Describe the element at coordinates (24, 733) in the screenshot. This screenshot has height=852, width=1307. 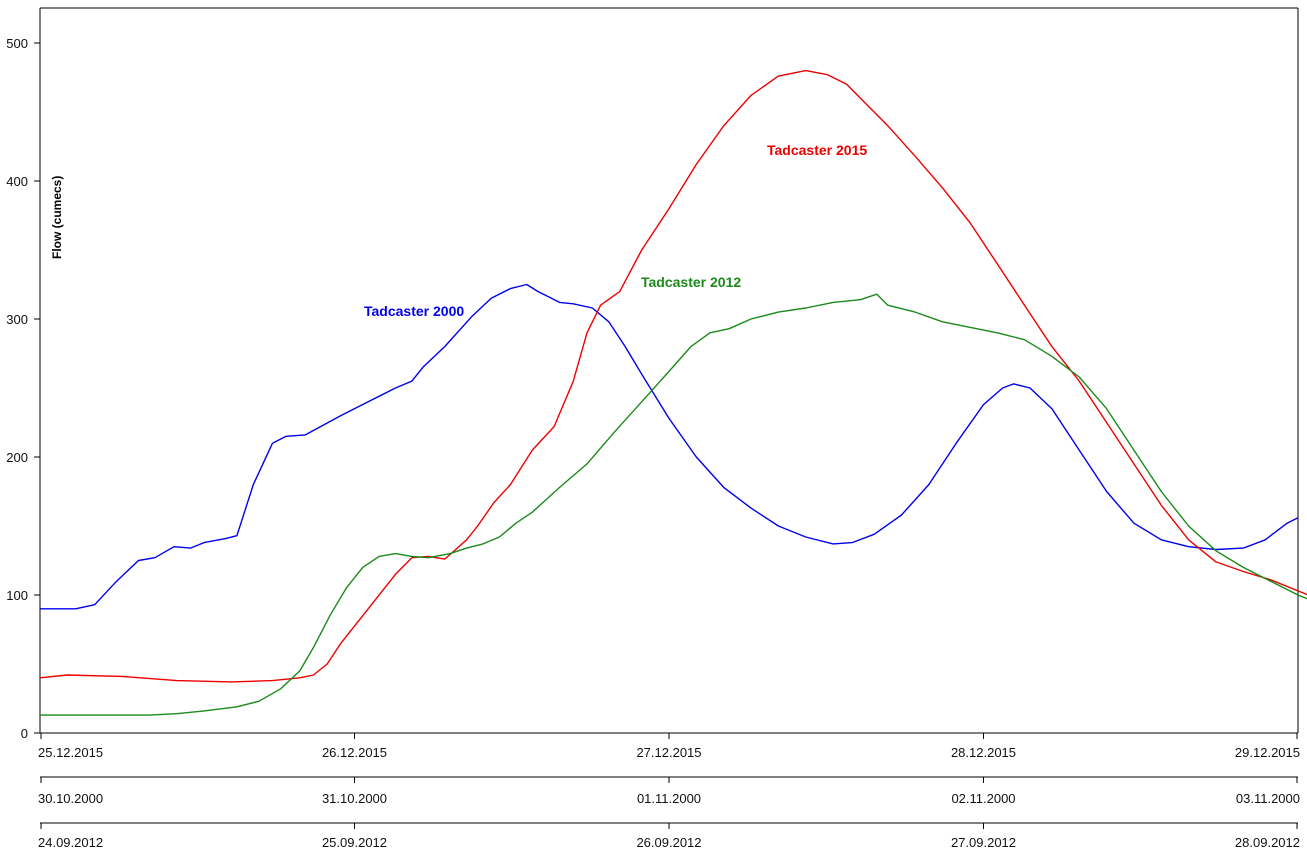
I see `y-tick-label: 0` at that location.